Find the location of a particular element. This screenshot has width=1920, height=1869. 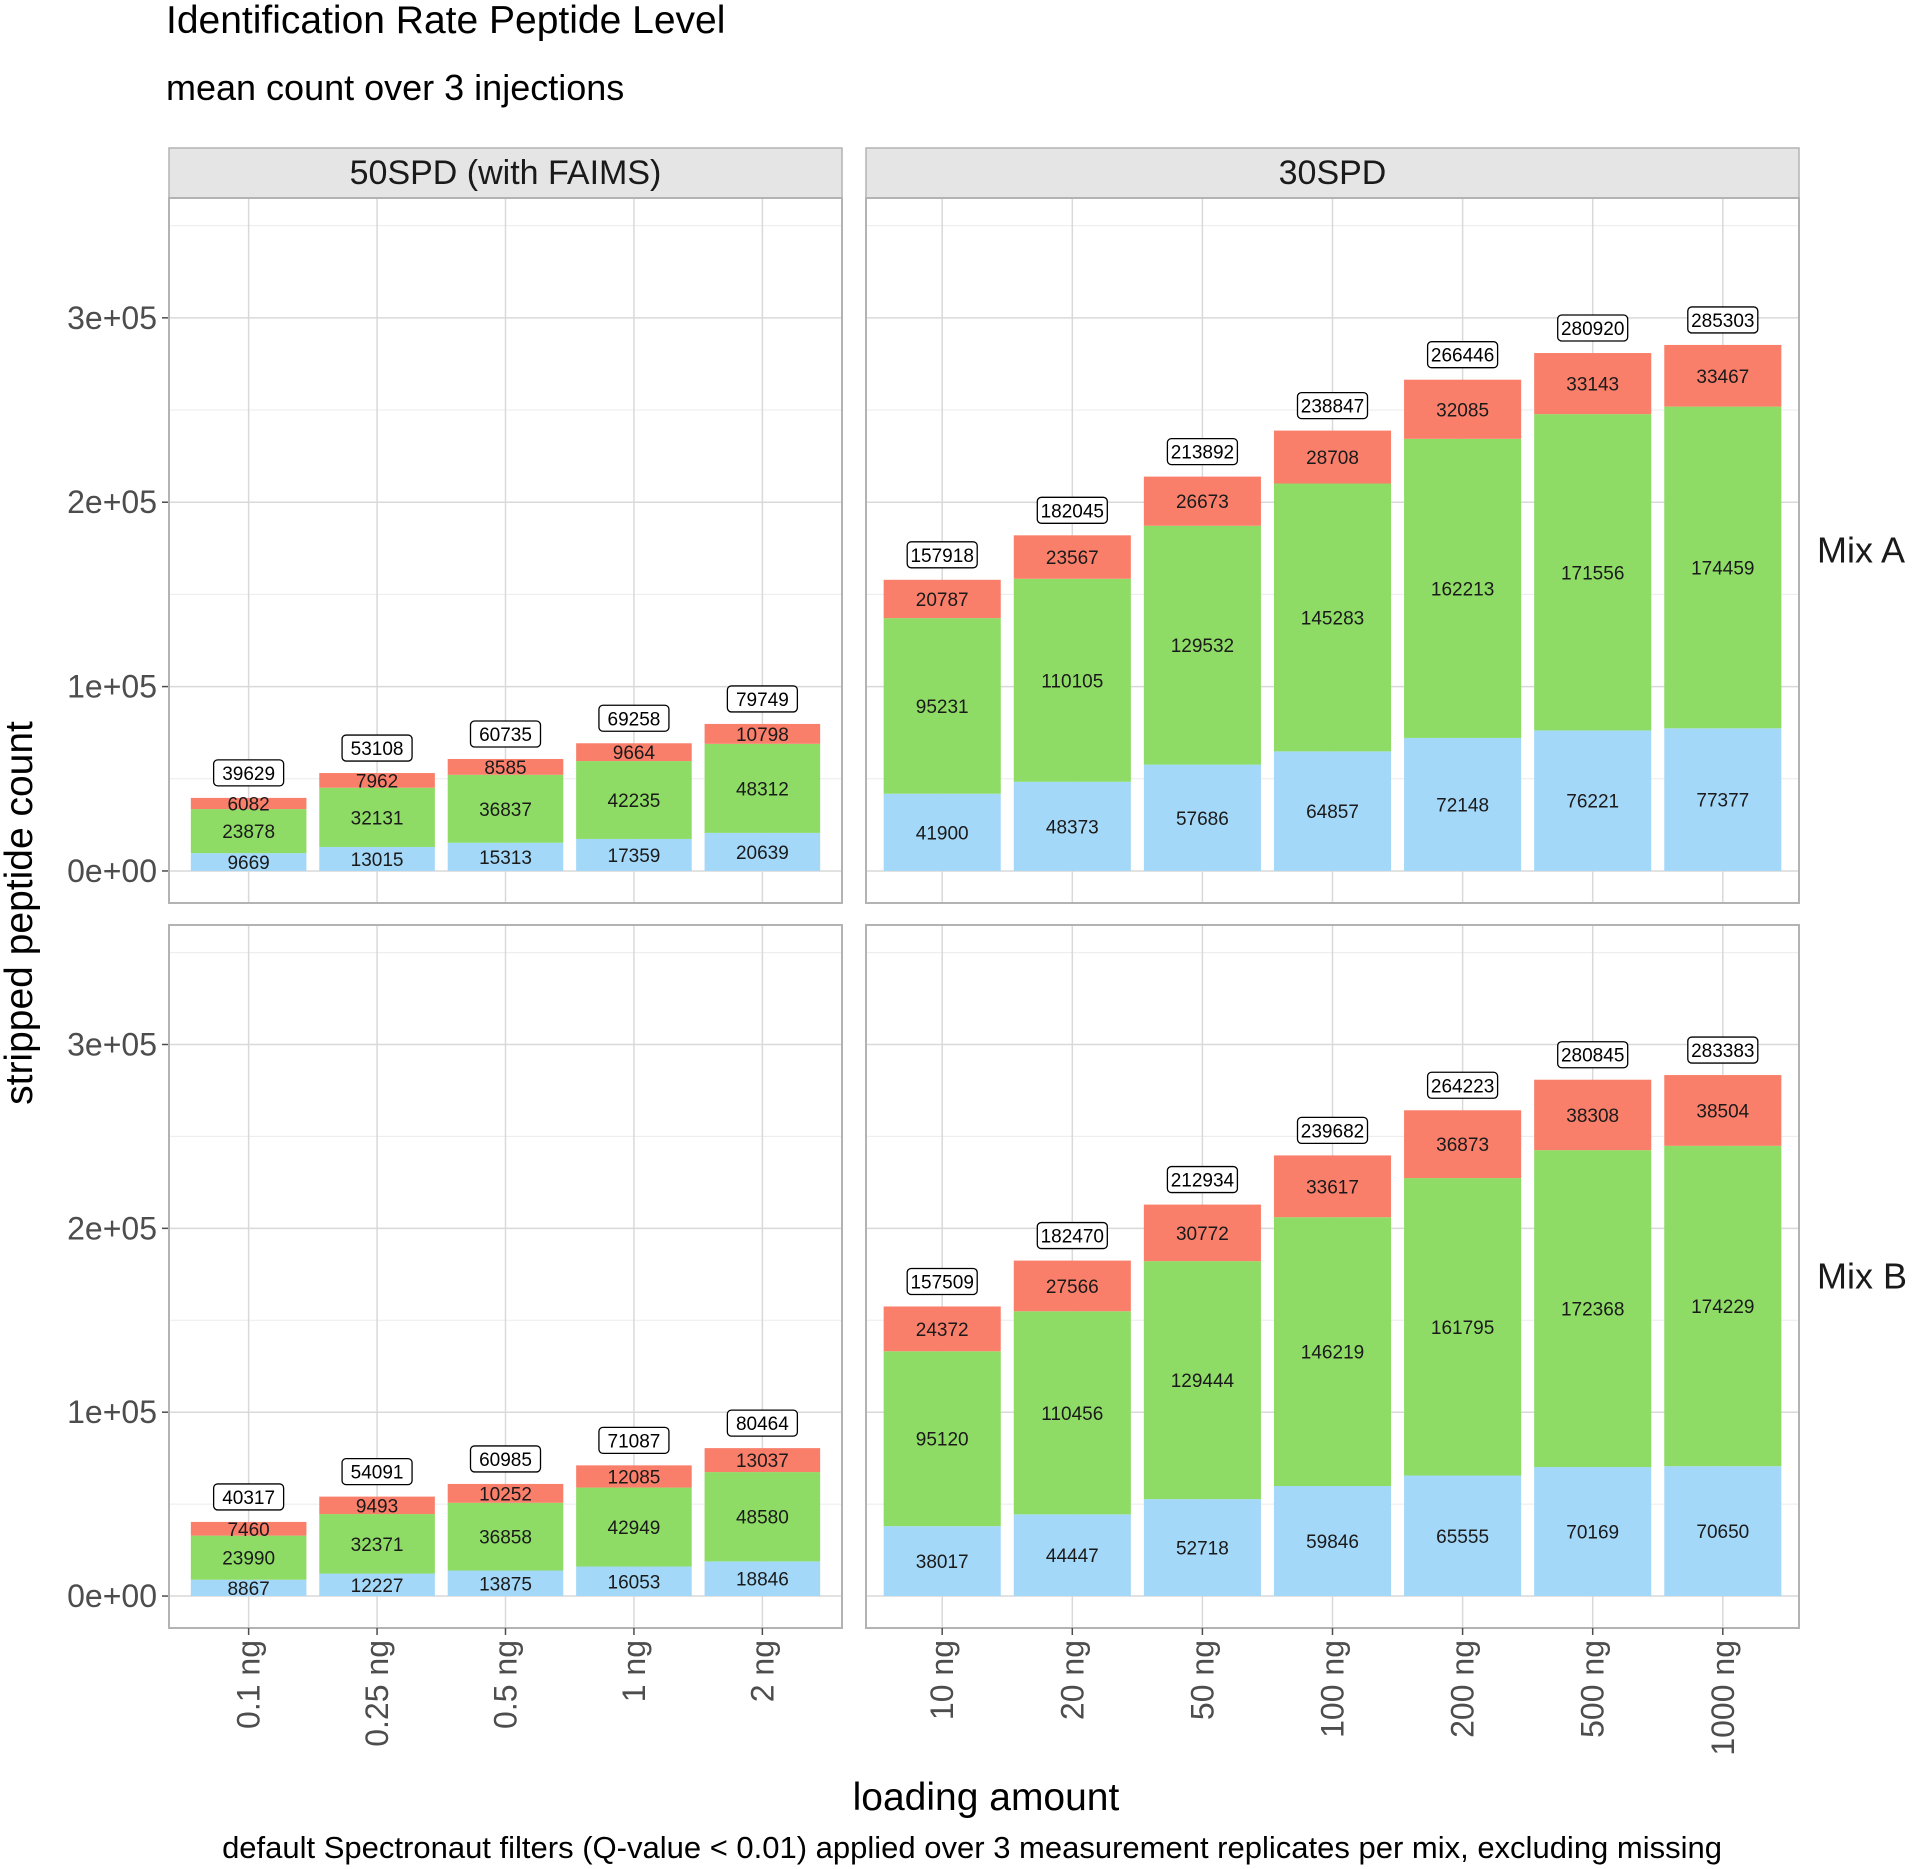

x-tick-label: 100 ng is located at coordinates (1333, 1689).